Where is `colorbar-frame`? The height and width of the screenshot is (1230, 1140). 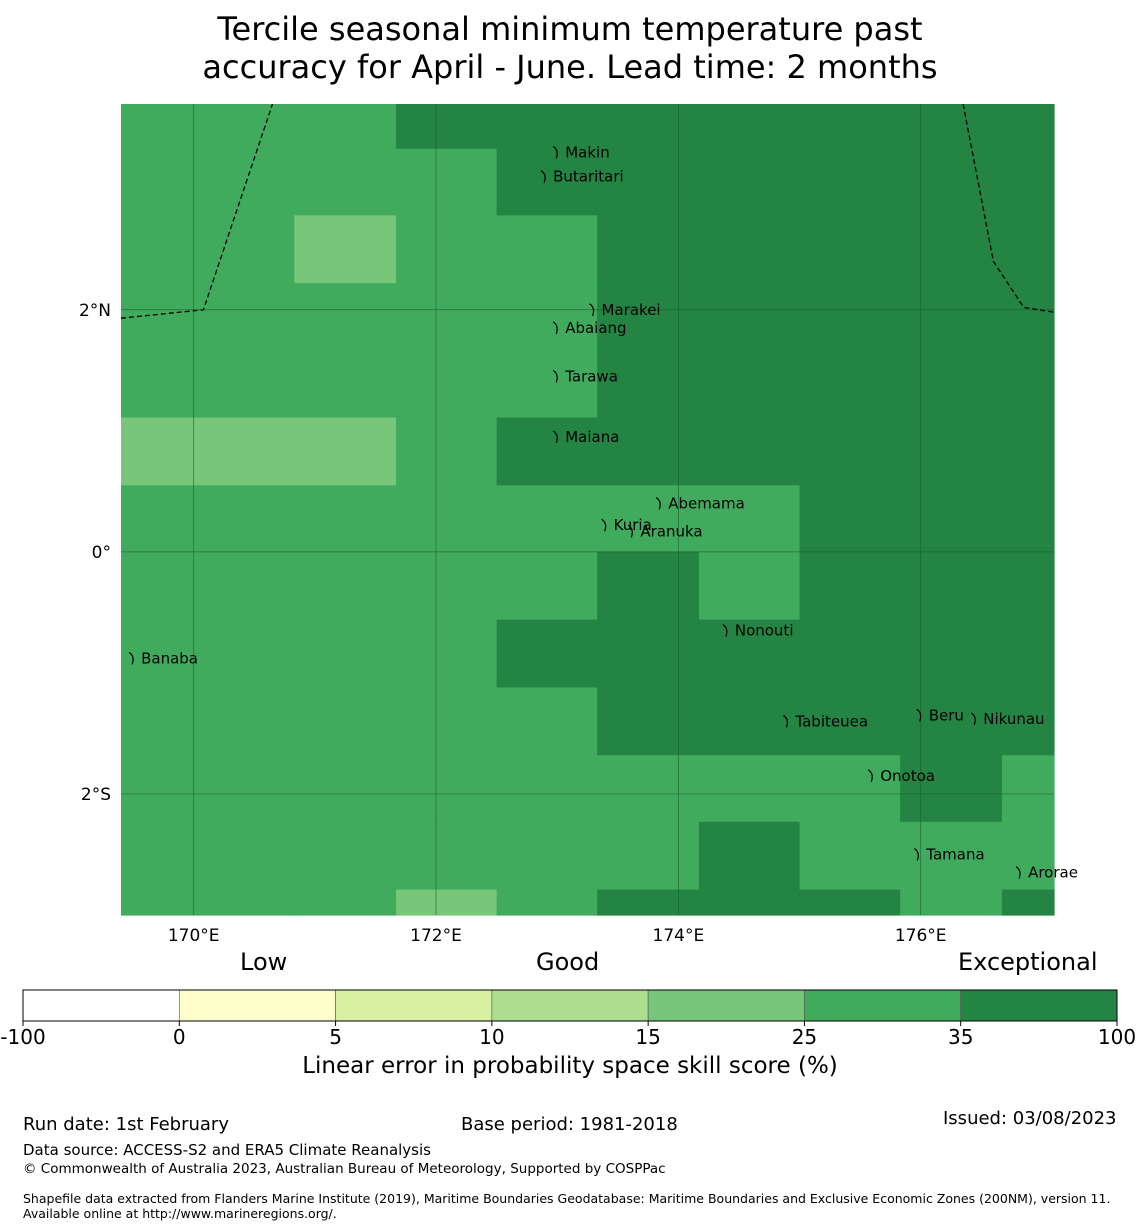
colorbar-frame is located at coordinates (570, 1005).